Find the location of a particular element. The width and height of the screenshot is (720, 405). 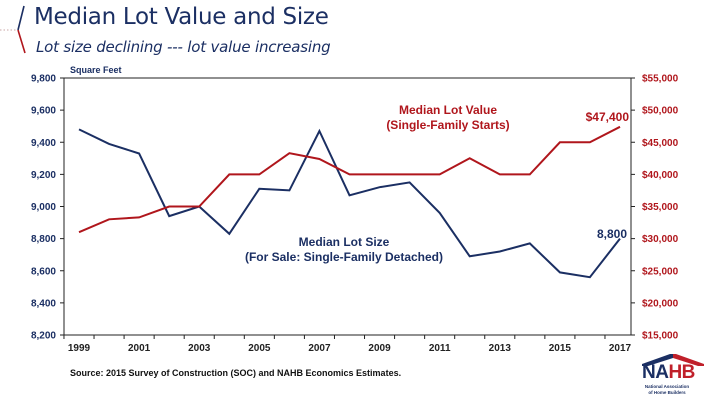

x-tick-label: 2007 is located at coordinates (319, 348).